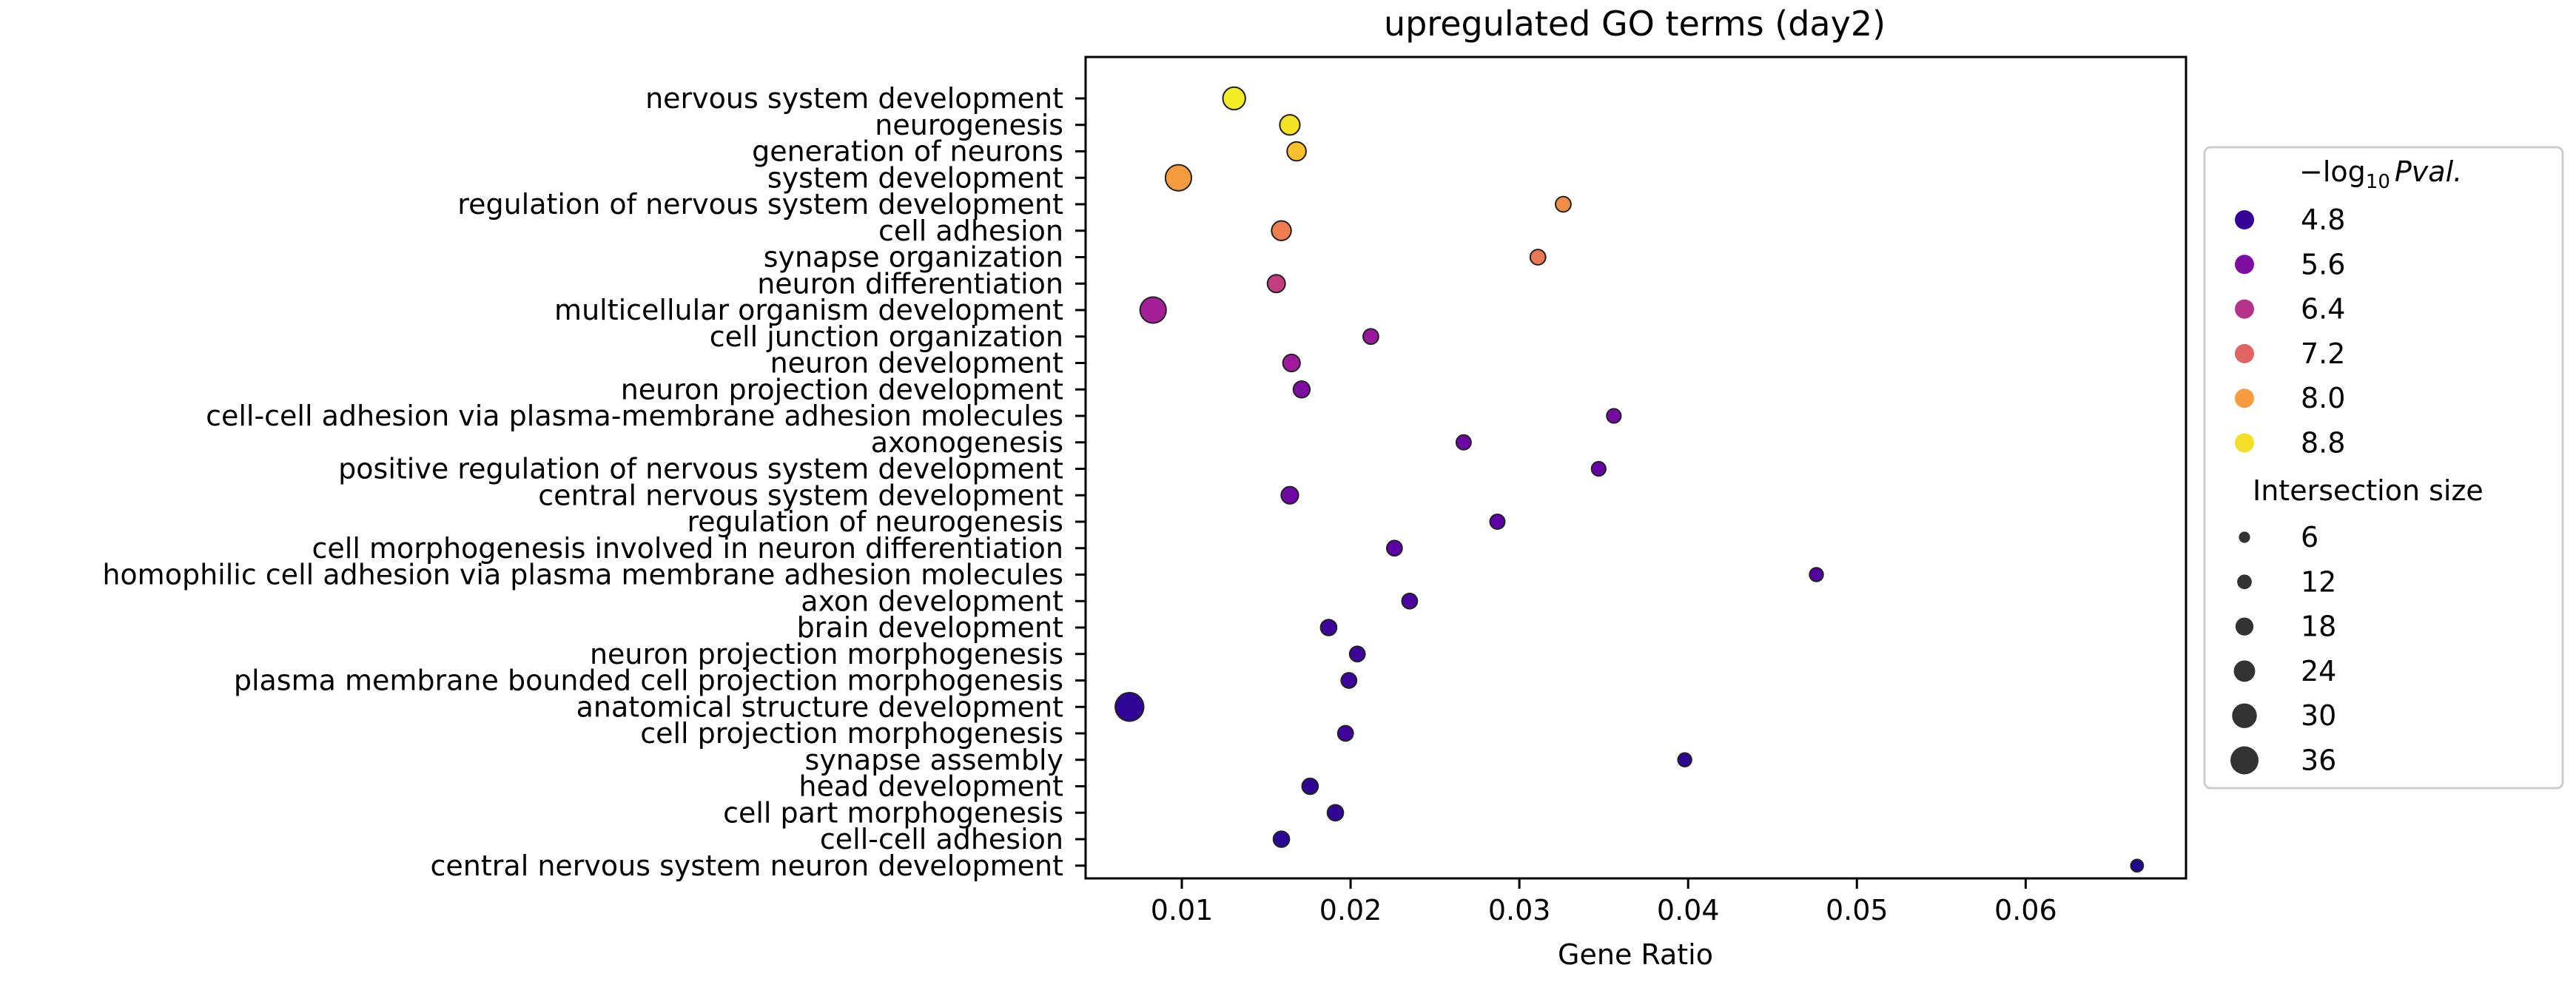  Describe the element at coordinates (941, 839) in the screenshot. I see `y-tick-label: cell-cell adhesion` at that location.